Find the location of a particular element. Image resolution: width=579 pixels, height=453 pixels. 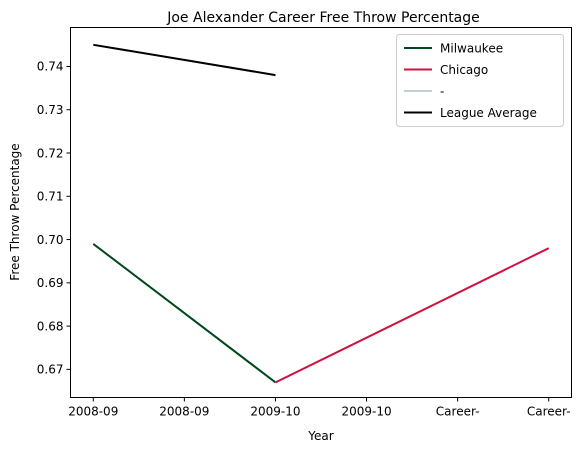

y-tick-label: 0.70 is located at coordinates (50, 240).